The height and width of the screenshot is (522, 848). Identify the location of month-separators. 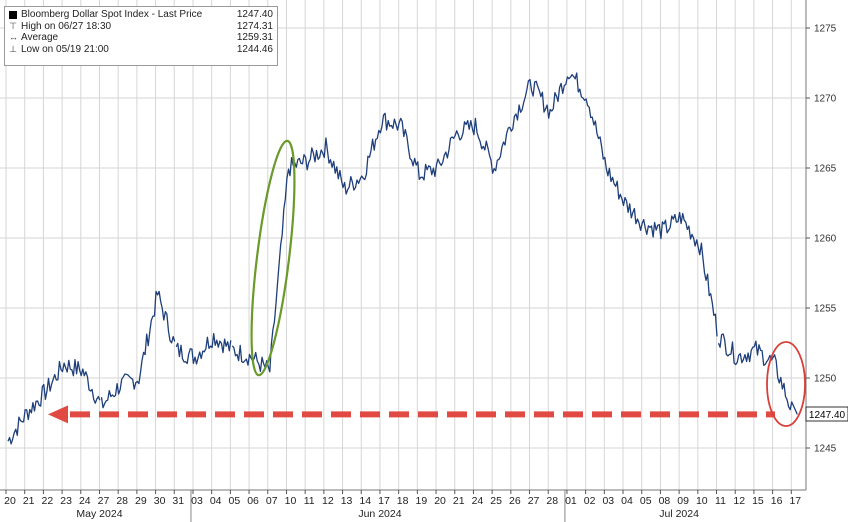
(378, 506).